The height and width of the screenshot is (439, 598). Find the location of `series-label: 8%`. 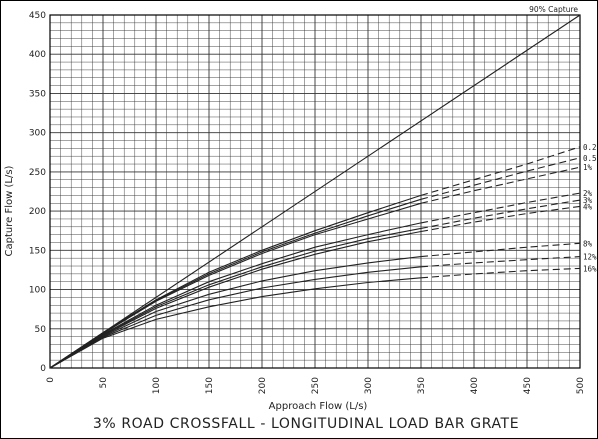

series-label: 8% is located at coordinates (588, 243).